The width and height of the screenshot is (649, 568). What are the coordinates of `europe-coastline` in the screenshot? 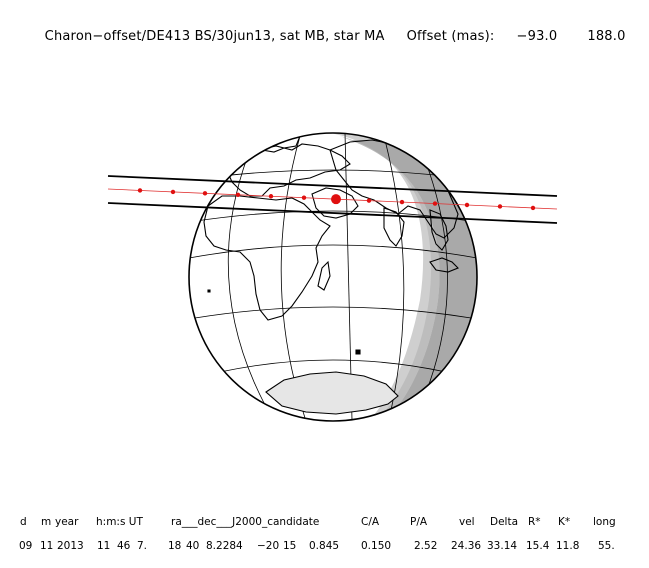 It's located at (288, 170).